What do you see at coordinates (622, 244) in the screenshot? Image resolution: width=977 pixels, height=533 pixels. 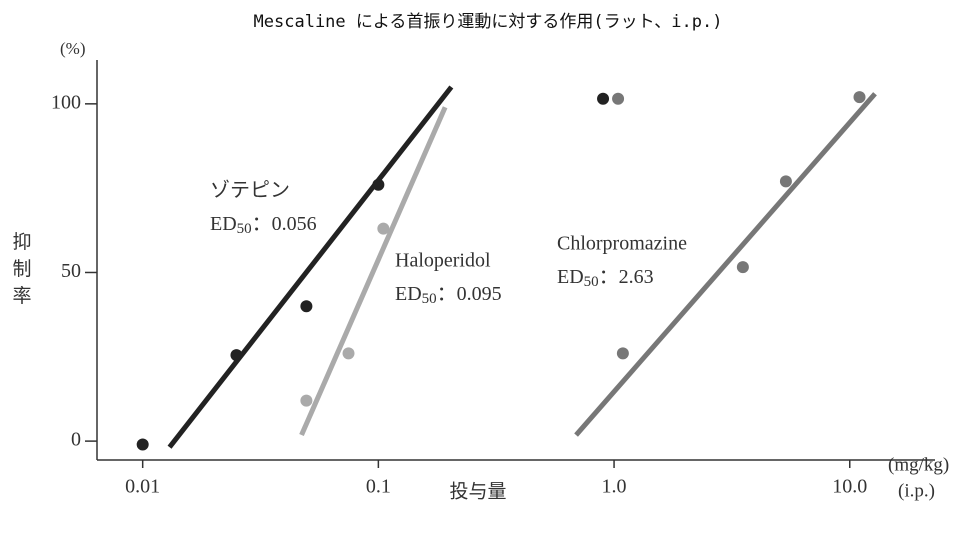 I see `series-label: Chlorpromazine` at bounding box center [622, 244].